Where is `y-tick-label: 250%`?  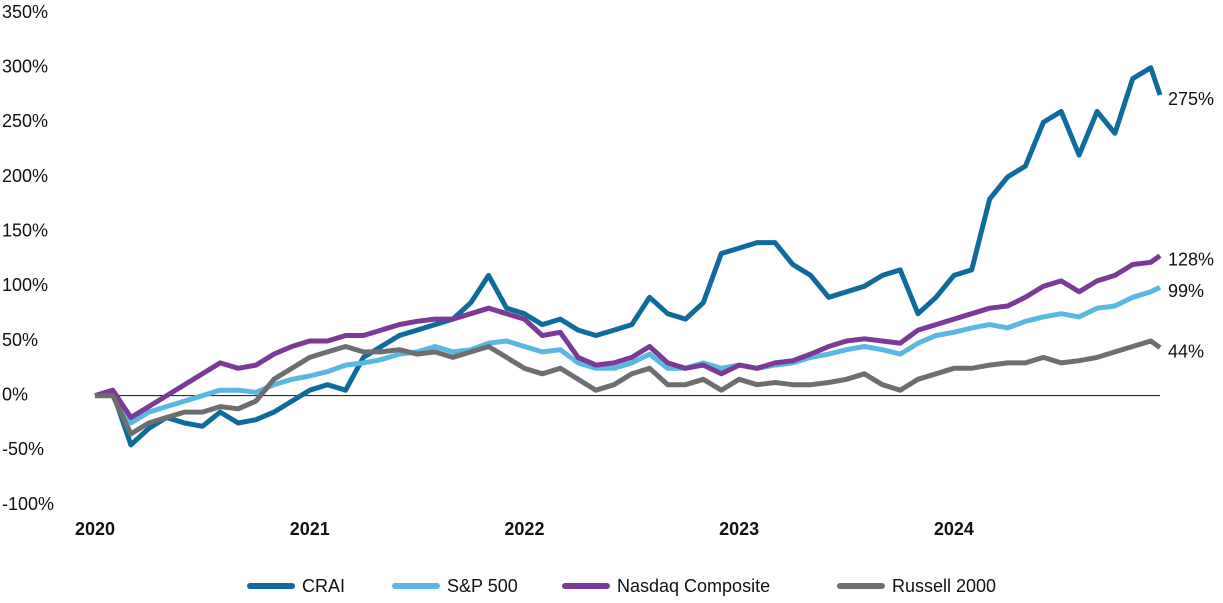
y-tick-label: 250% is located at coordinates (25, 121).